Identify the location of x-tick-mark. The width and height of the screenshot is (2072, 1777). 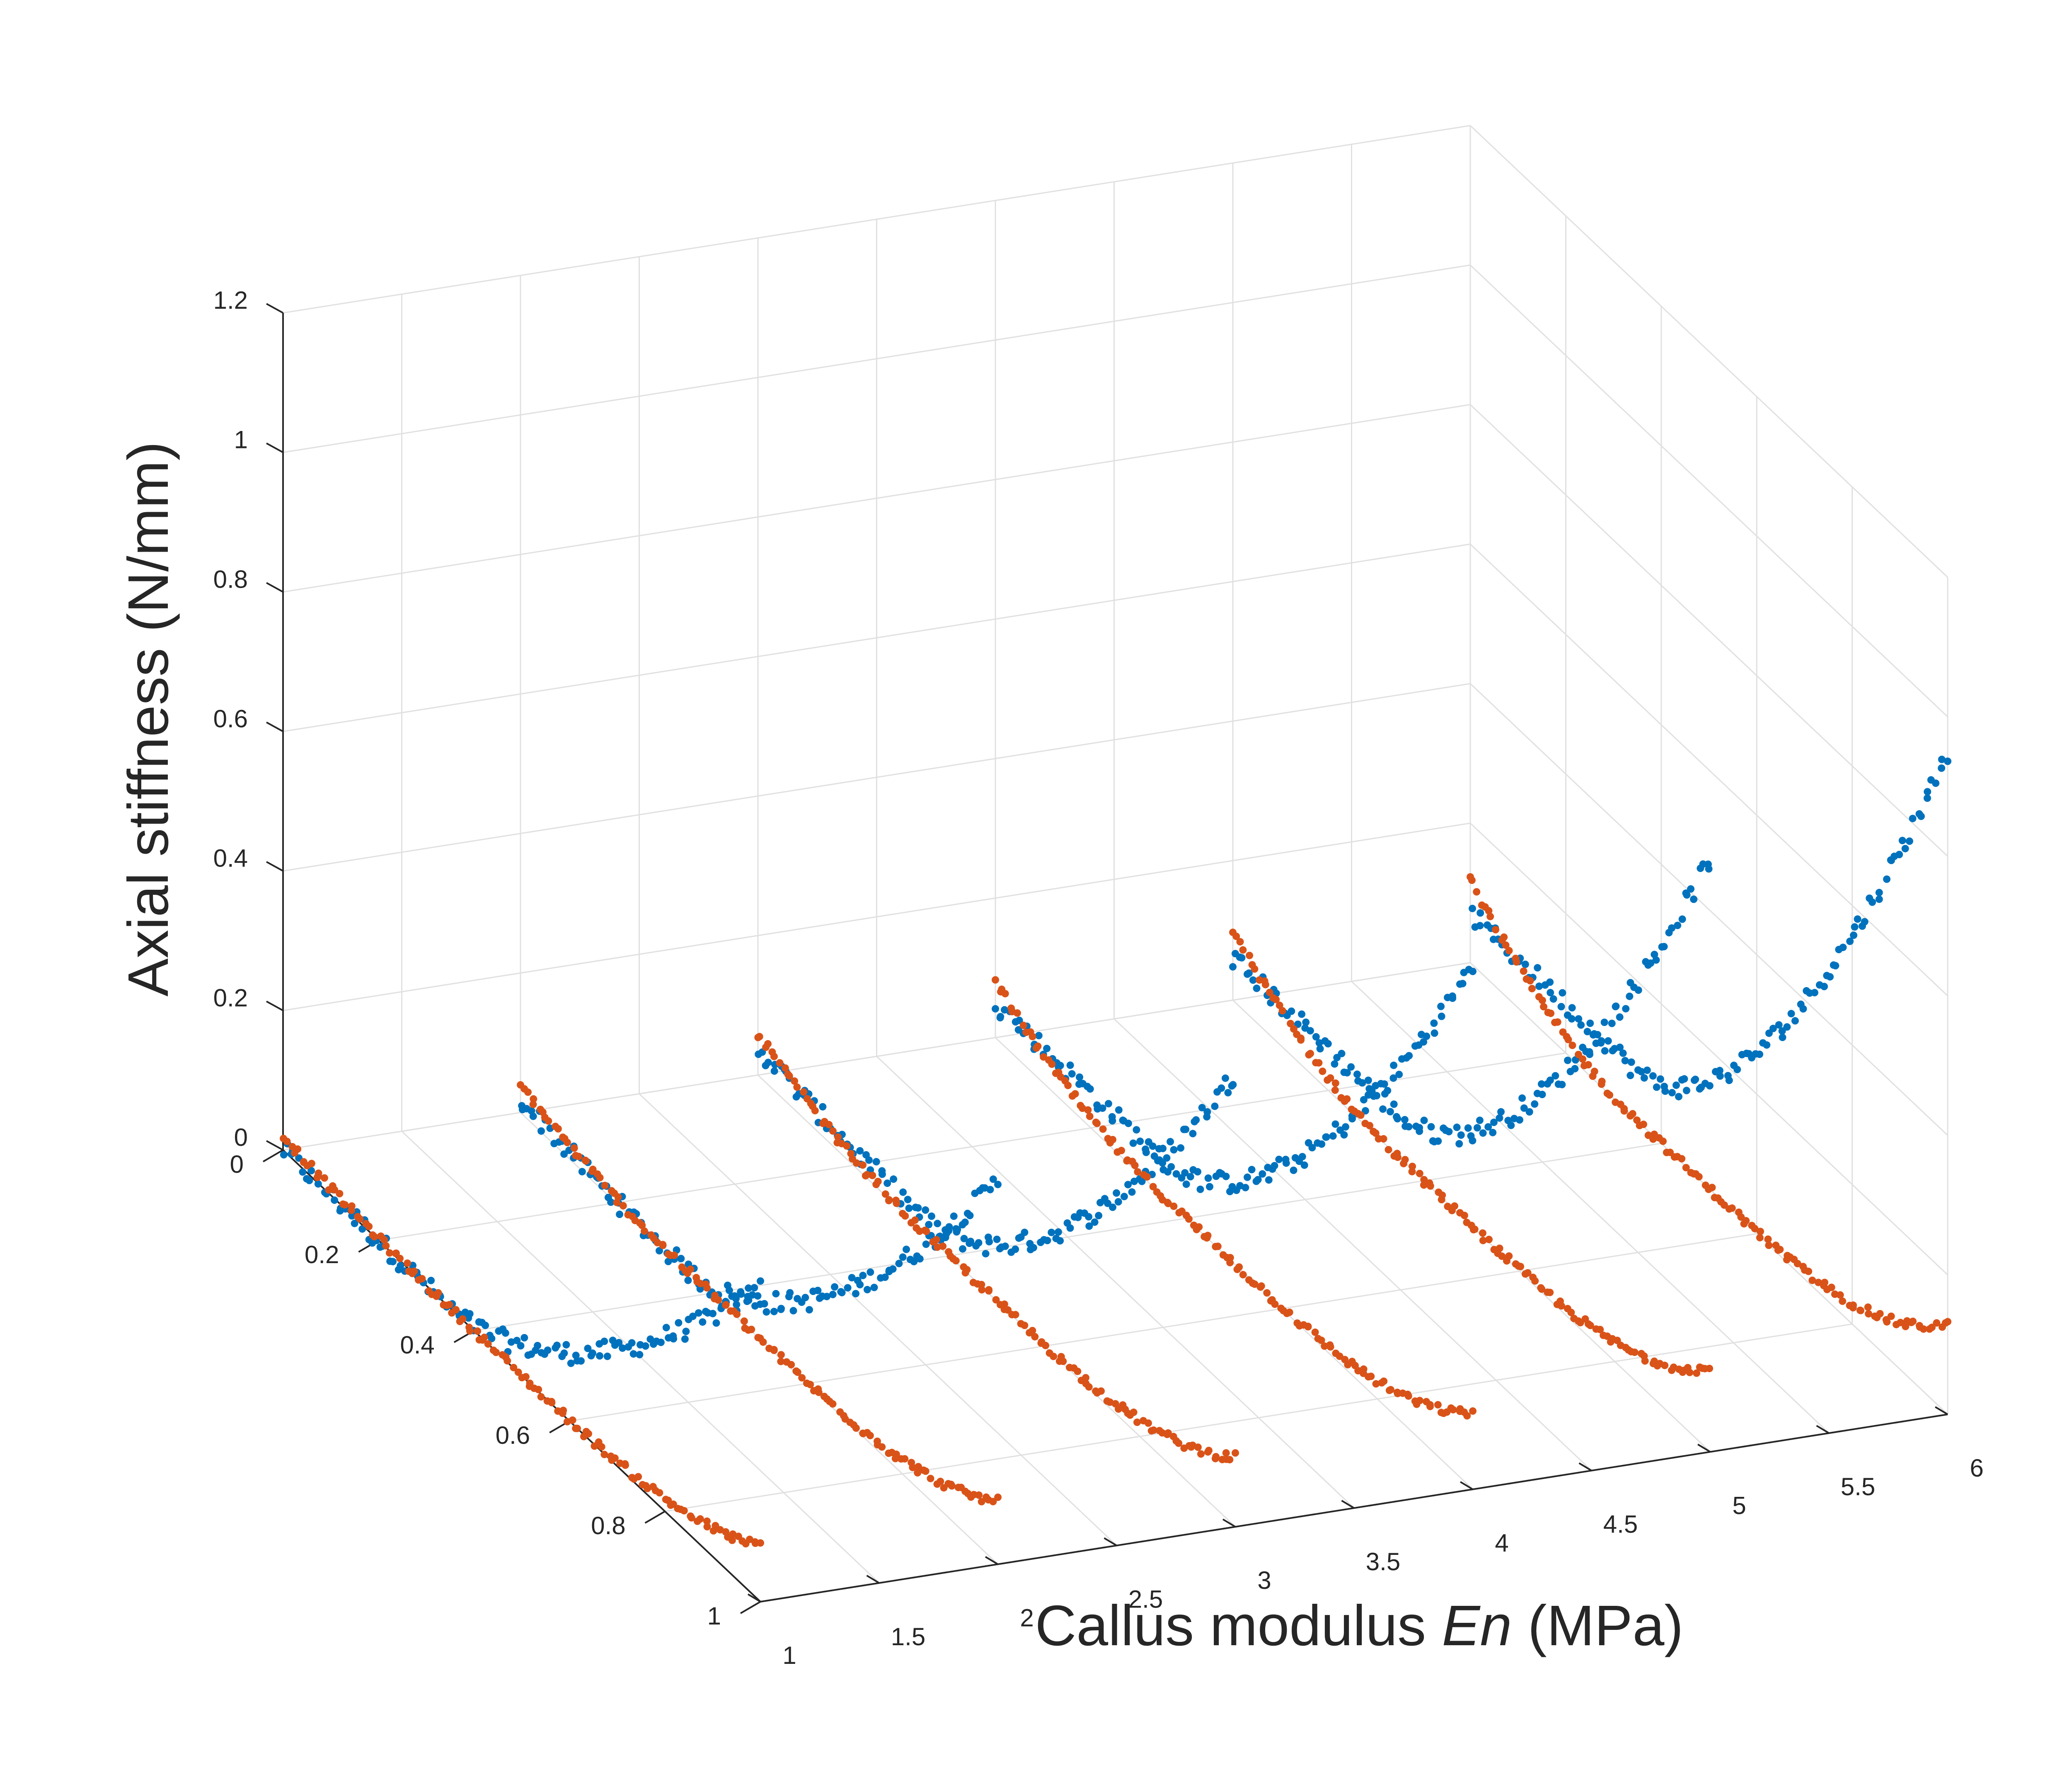
(1348, 1504).